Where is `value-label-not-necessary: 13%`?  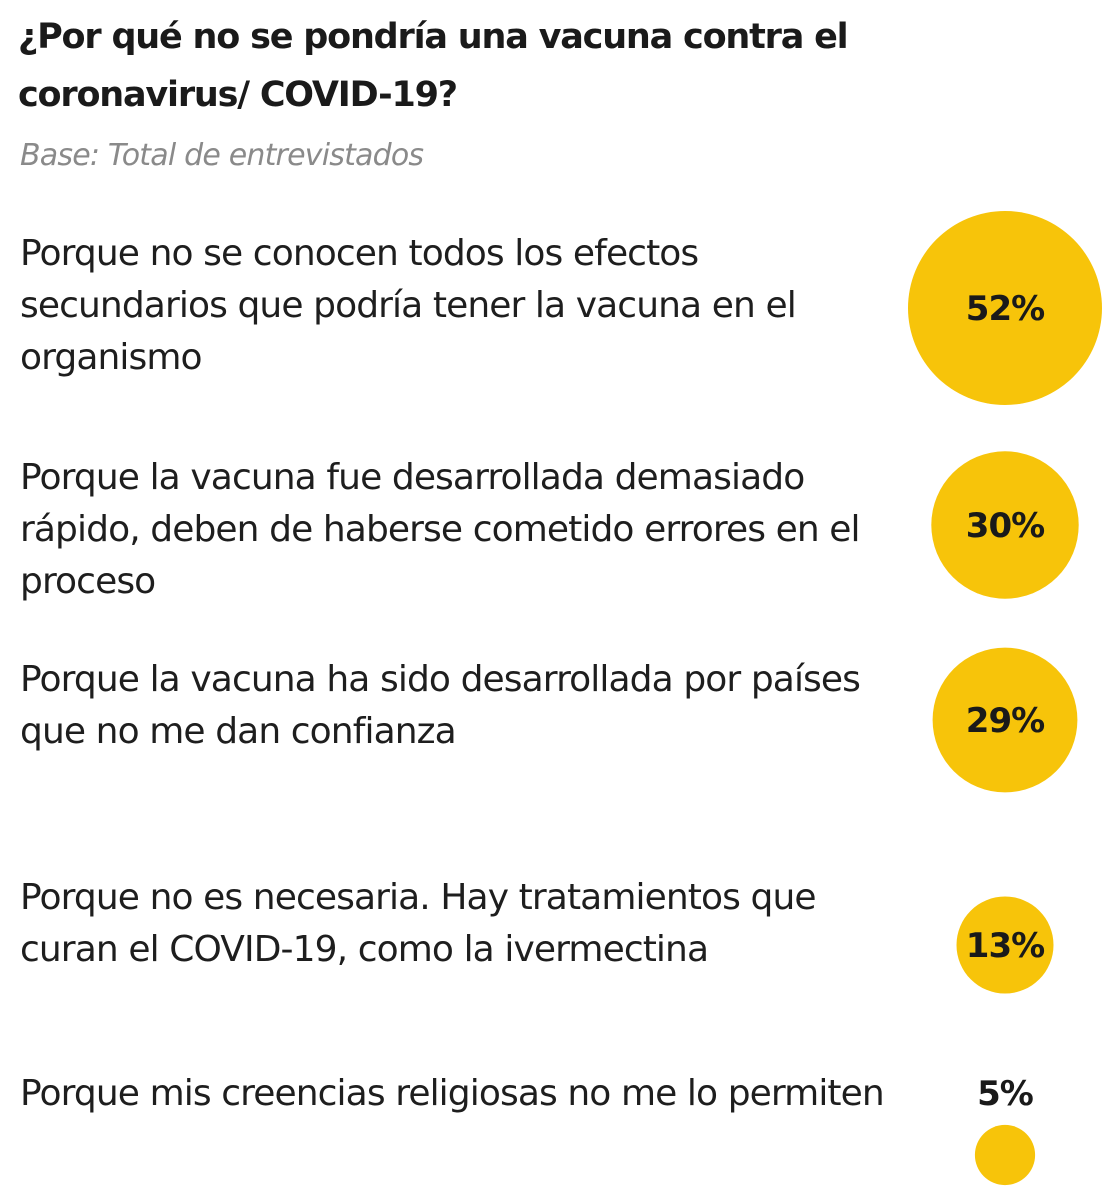
value-label-not-necessary: 13% is located at coordinates (1005, 946).